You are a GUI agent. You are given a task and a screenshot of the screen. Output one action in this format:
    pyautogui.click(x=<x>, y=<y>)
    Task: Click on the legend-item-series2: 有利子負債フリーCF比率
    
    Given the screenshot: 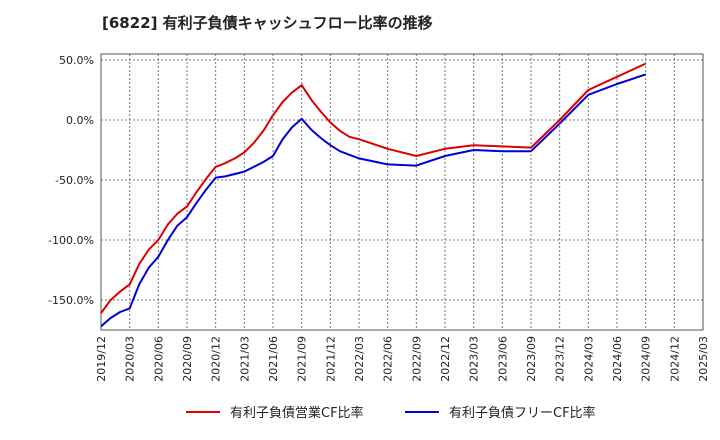 What is the action you would take?
    pyautogui.click(x=500, y=411)
    